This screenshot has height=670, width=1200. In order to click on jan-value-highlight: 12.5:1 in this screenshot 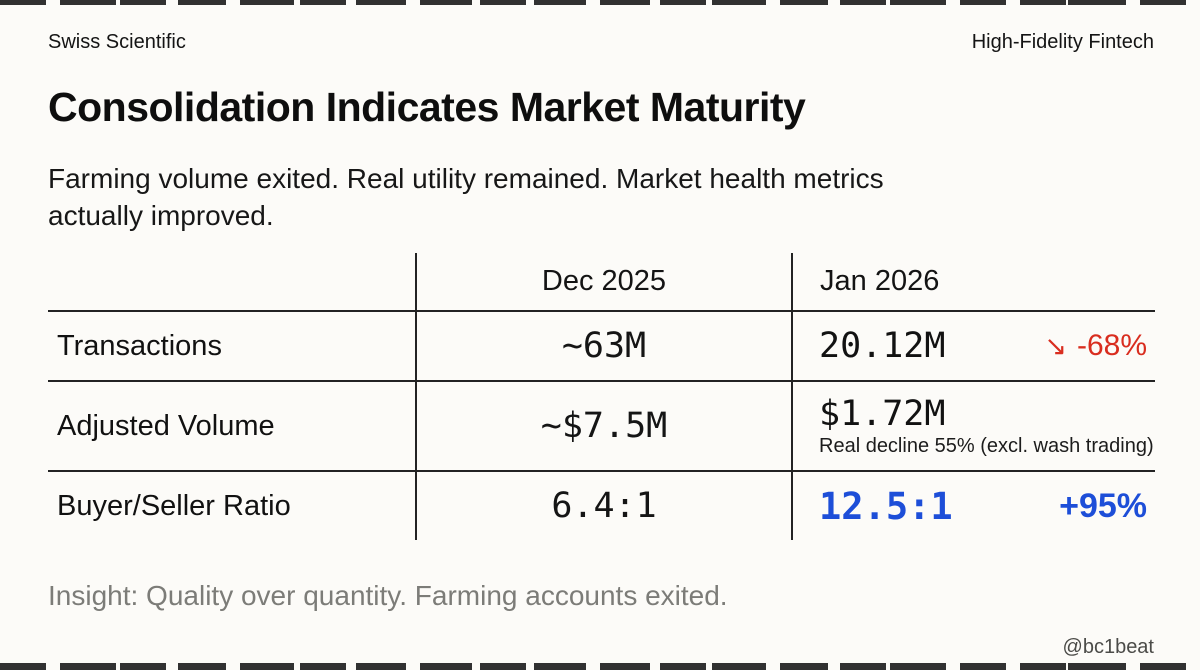, I will do `click(886, 506)`.